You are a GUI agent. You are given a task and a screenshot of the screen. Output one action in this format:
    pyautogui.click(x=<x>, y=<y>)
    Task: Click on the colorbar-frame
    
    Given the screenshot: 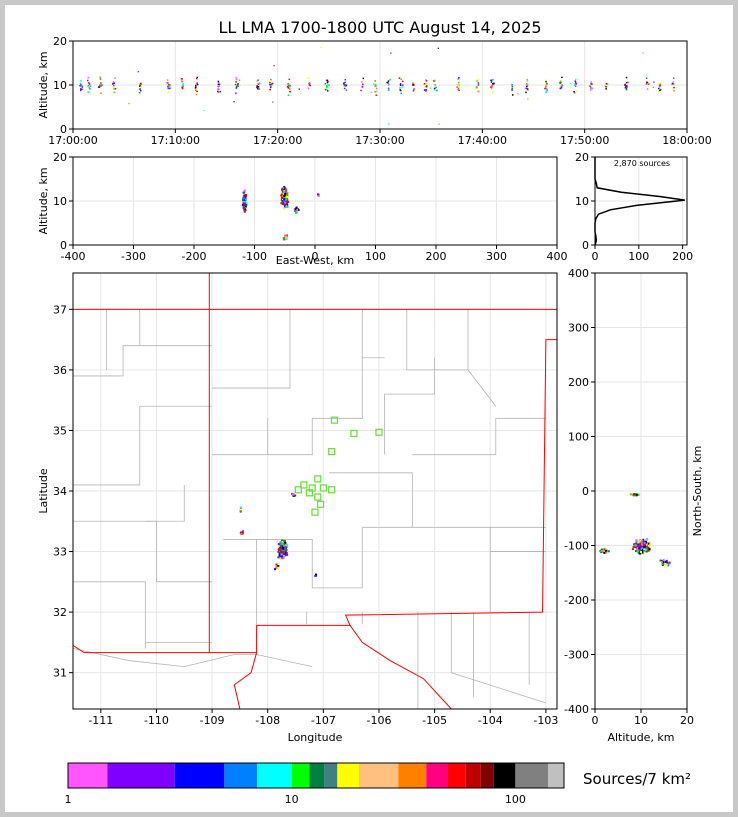 What is the action you would take?
    pyautogui.click(x=316, y=775)
    